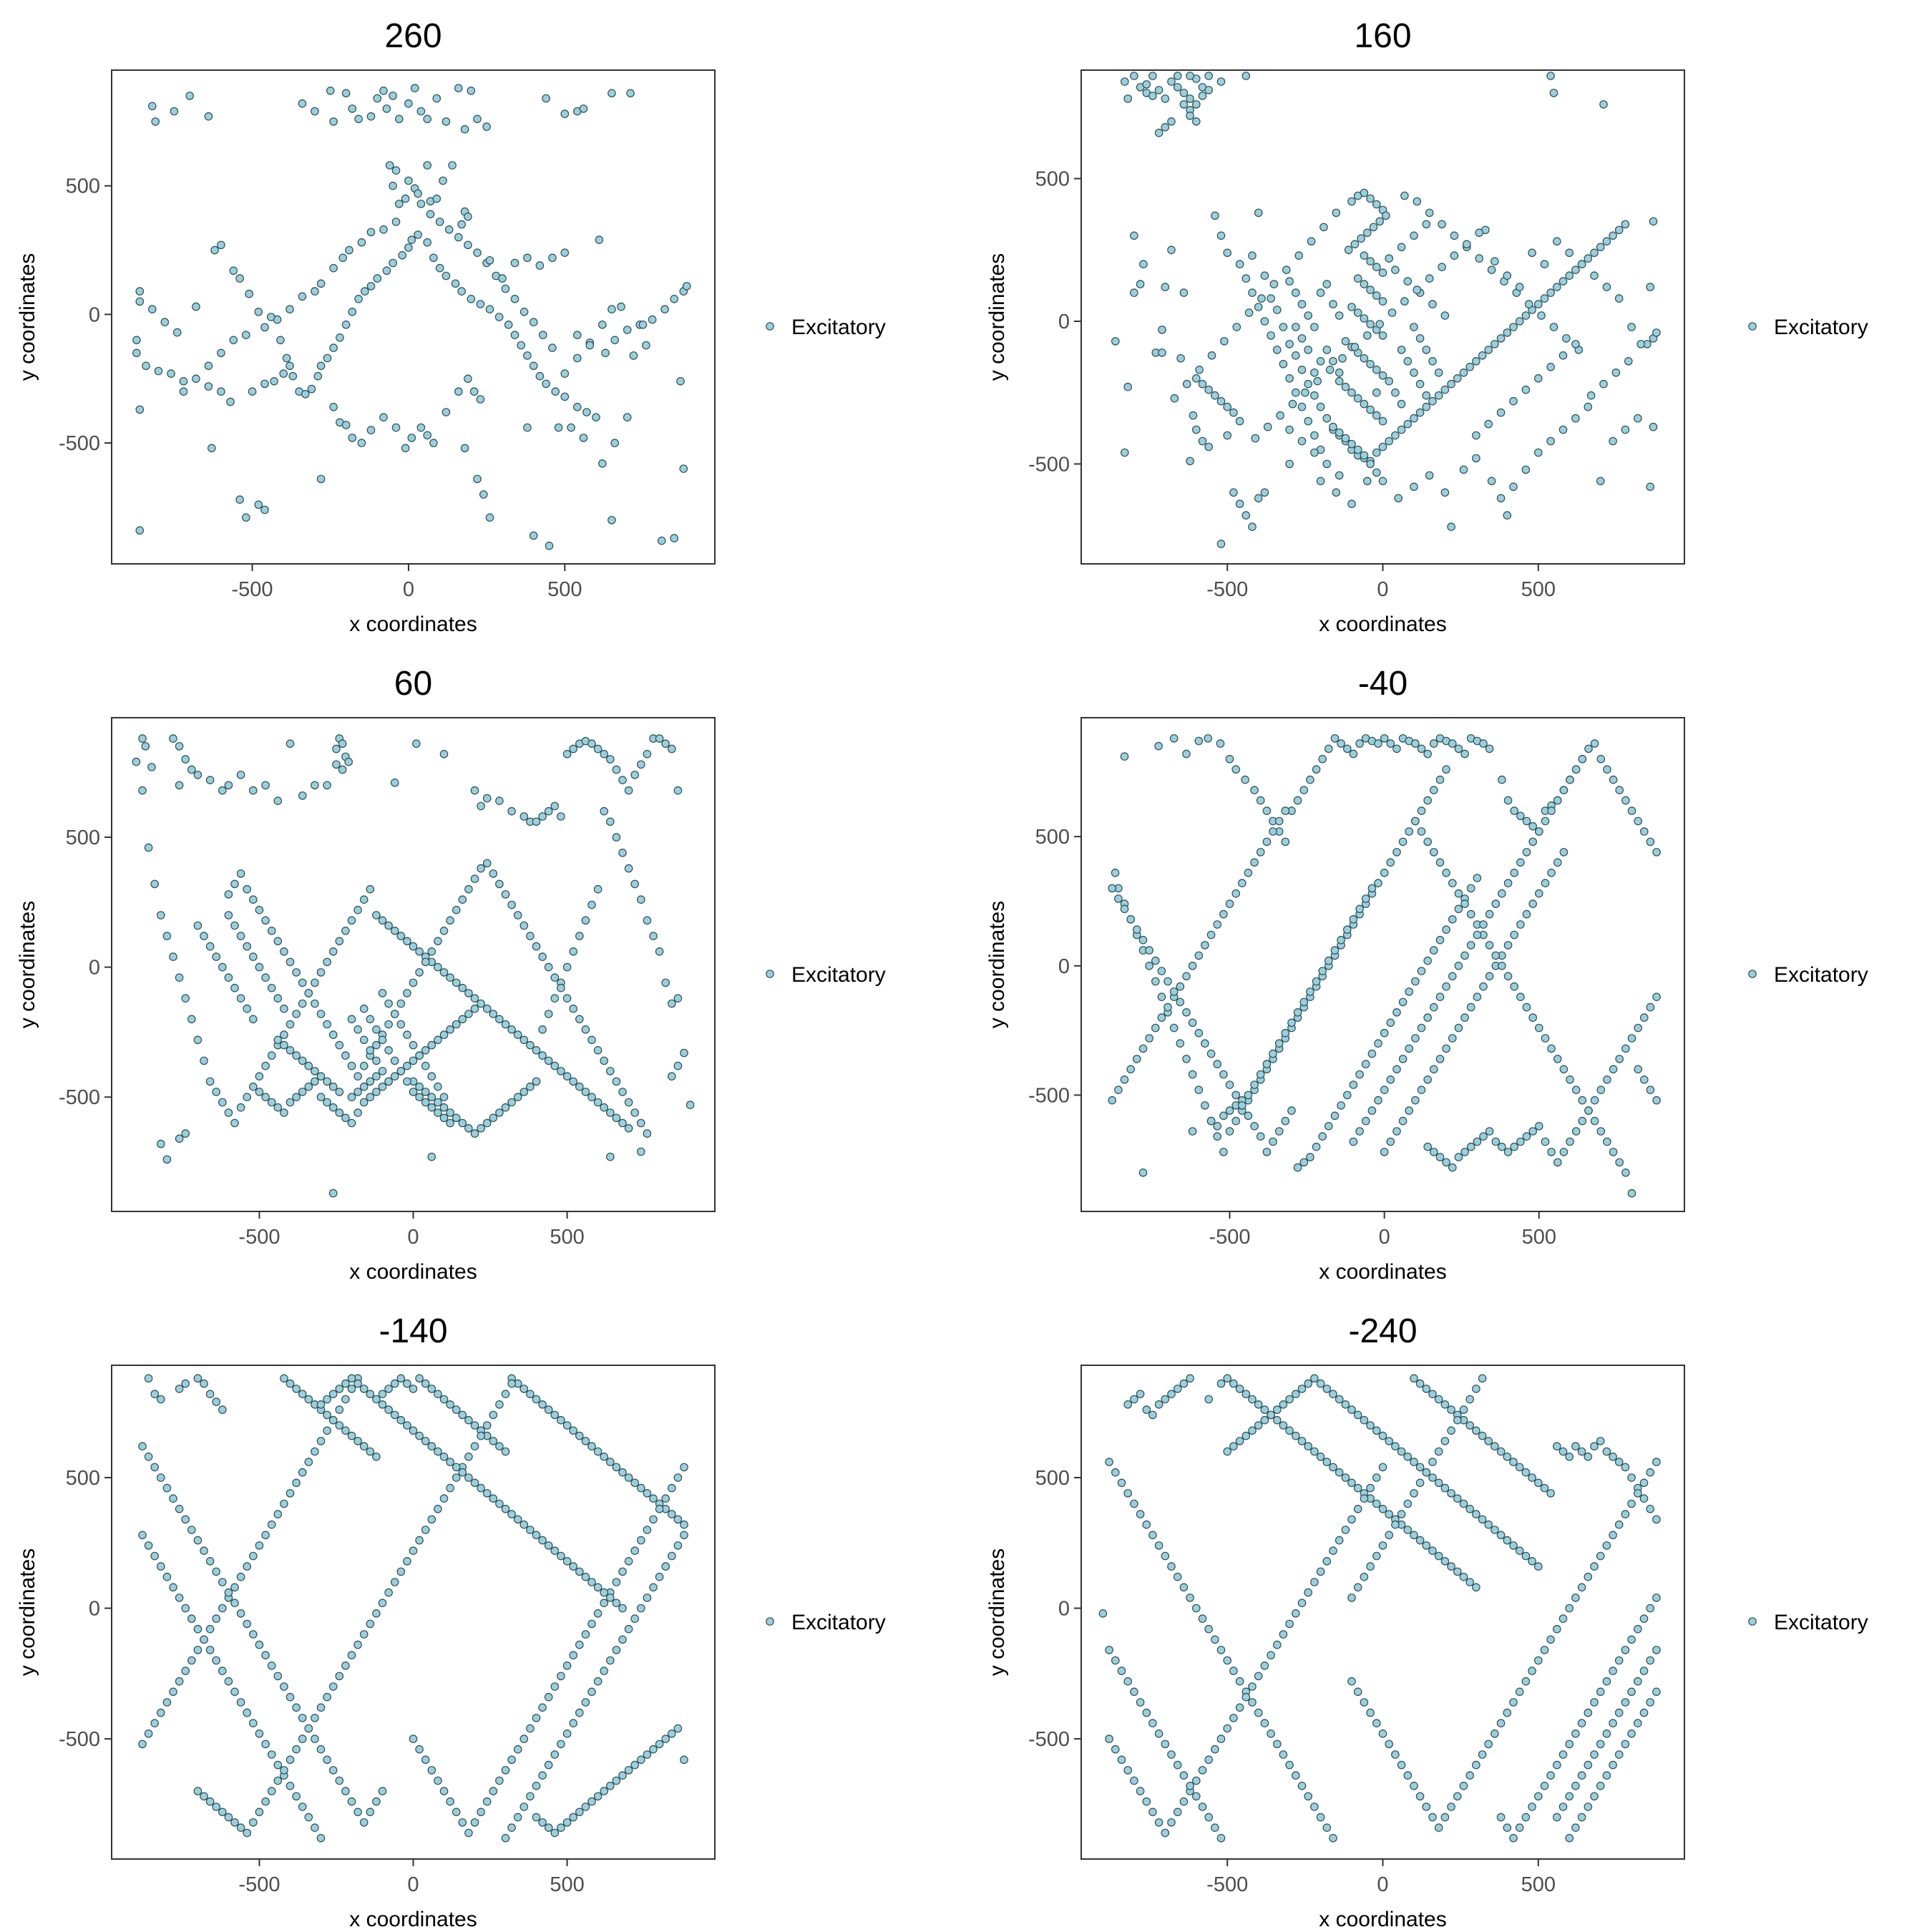  What do you see at coordinates (413, 624) in the screenshot?
I see `x-axis-title: x coordinates` at bounding box center [413, 624].